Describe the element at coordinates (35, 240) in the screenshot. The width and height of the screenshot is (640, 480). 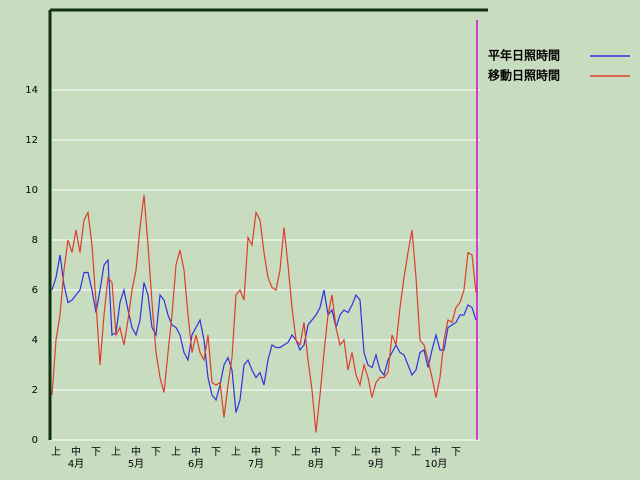
I see `y-tick-label: 8` at that location.